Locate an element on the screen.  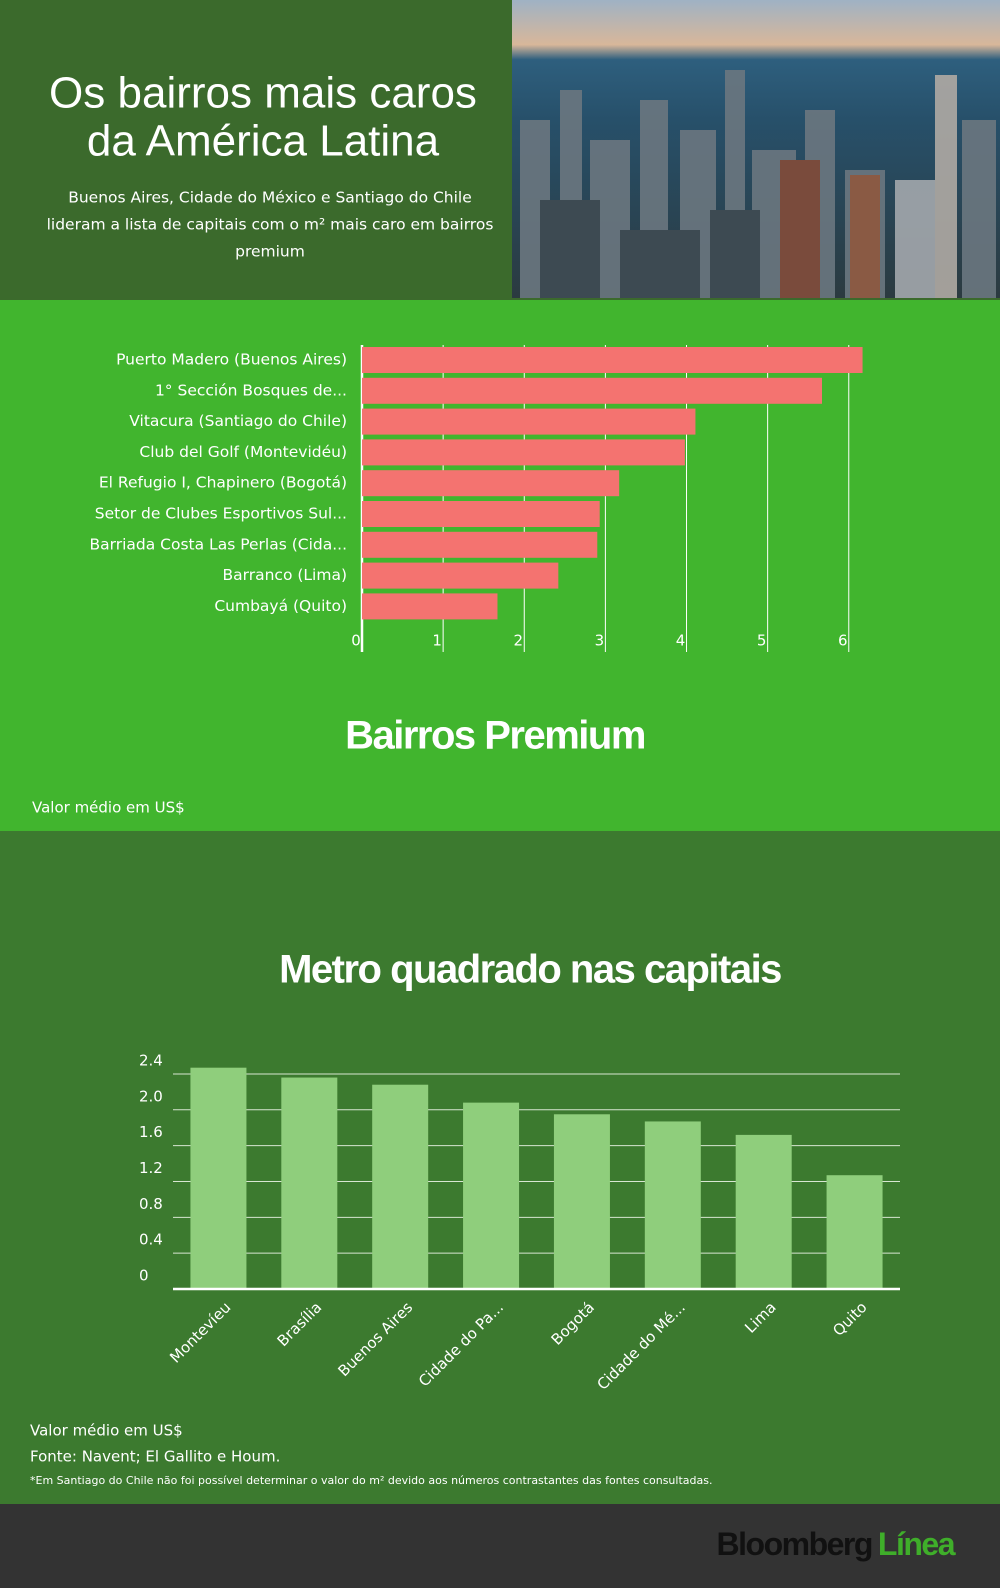
source: Fonte: Navent; El Gallito e Houm. is located at coordinates (155, 1457).